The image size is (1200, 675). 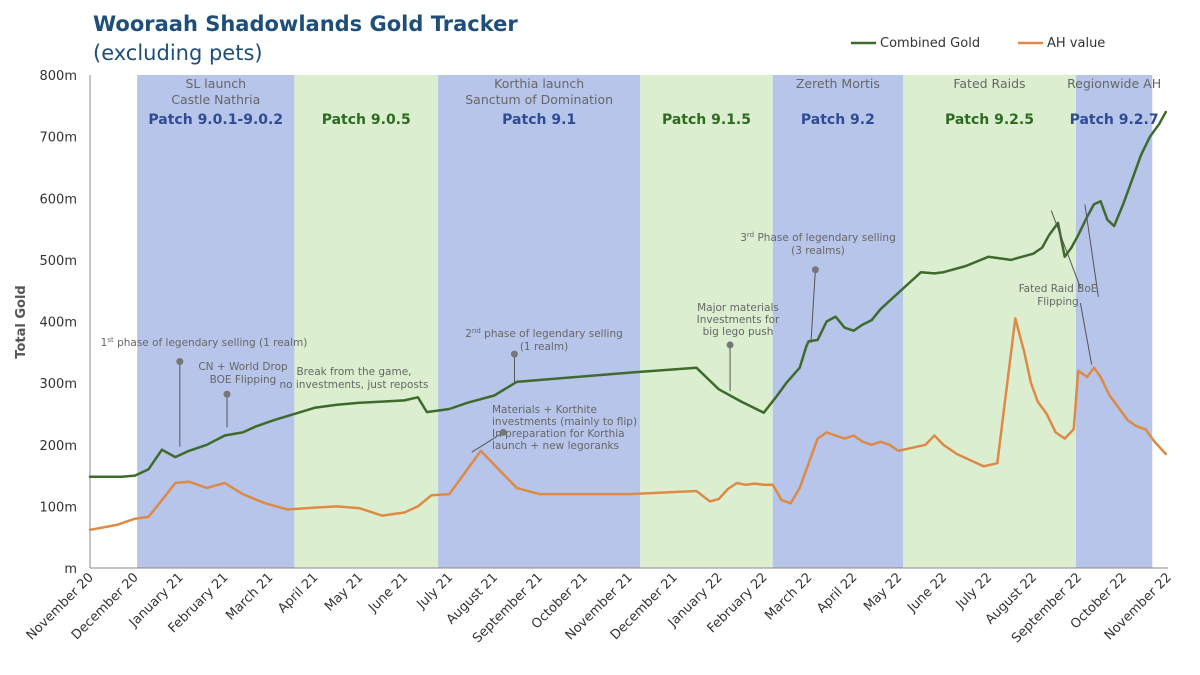 I want to click on y-tick-label-2: 200m, so click(x=58, y=446).